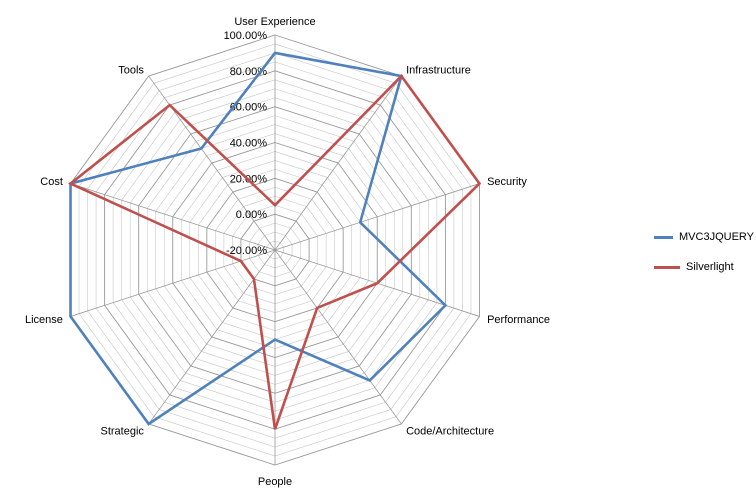 This screenshot has height=500, width=756. Describe the element at coordinates (246, 36) in the screenshot. I see `radial-tick-label: 100.00%` at that location.